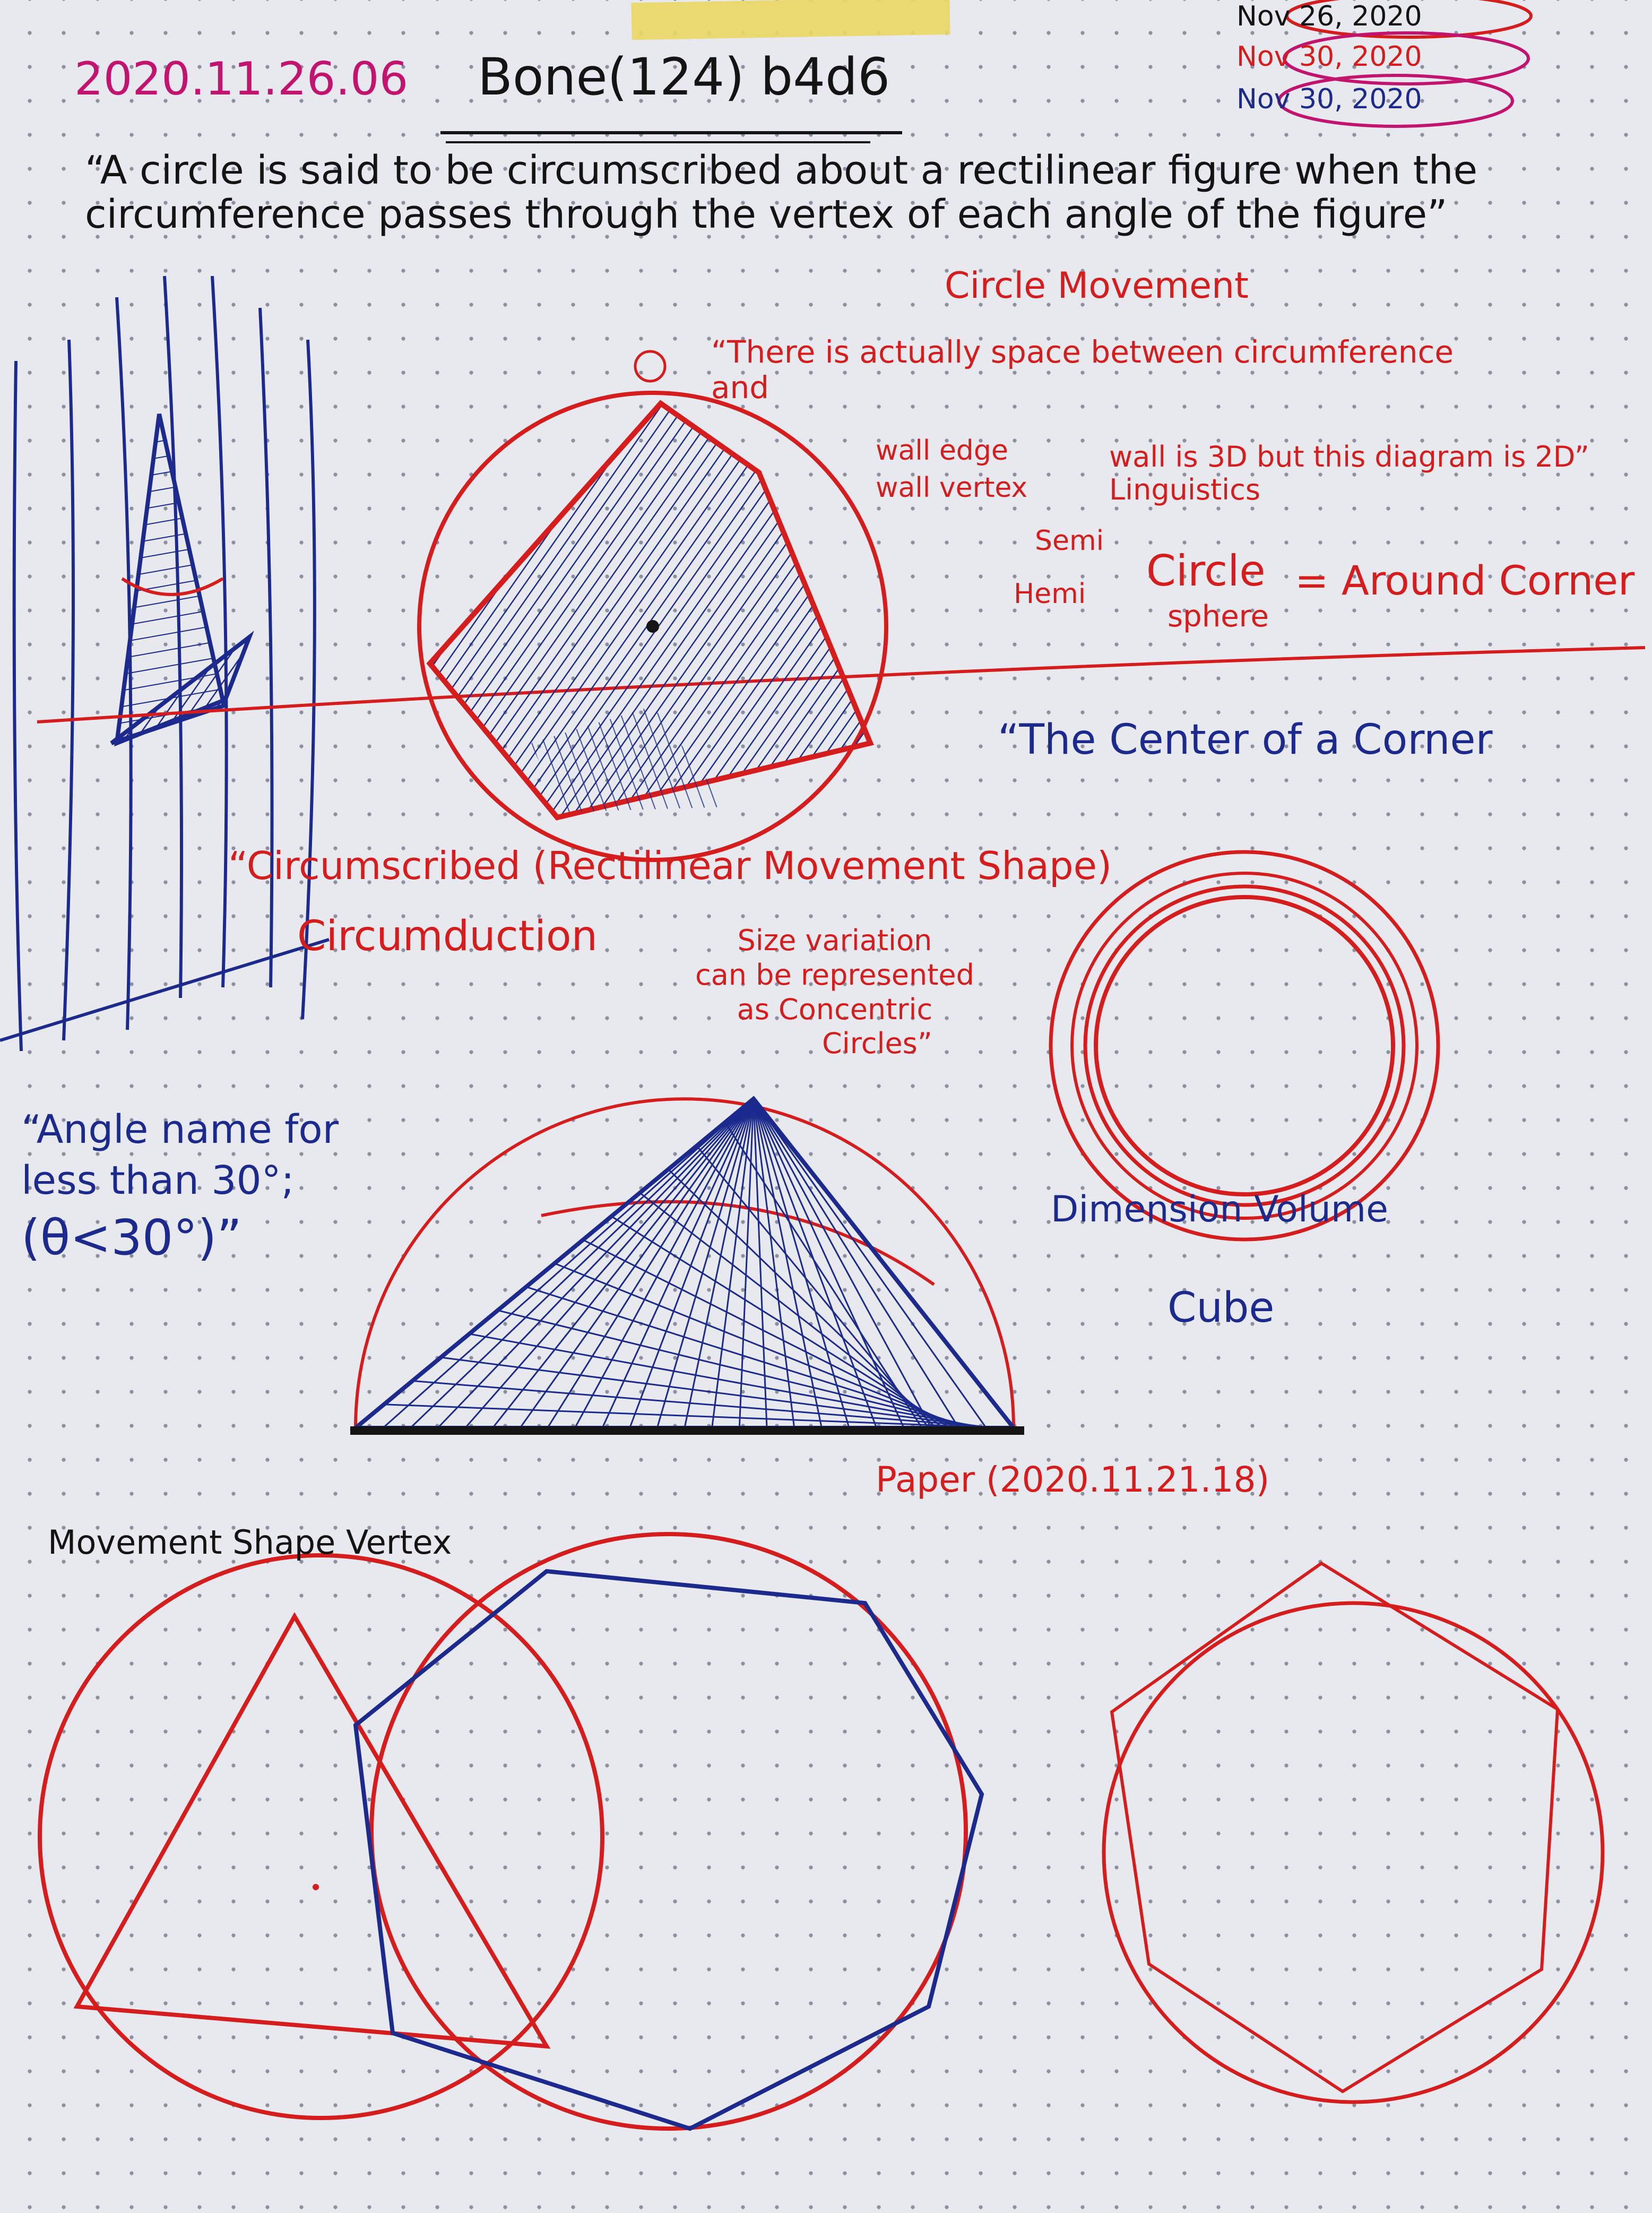 The height and width of the screenshot is (2213, 1652). I want to click on date-stamp-3: Nov 30, 2020, so click(1329, 99).